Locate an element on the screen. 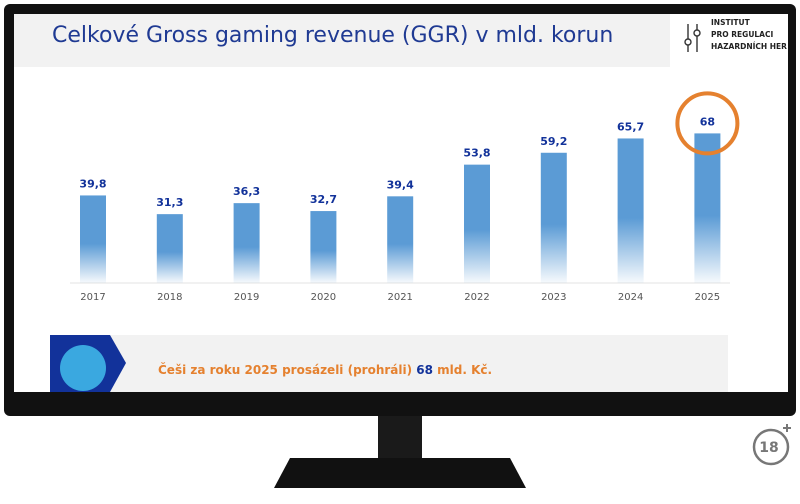  x-tick-label: 2023 is located at coordinates (553, 297).